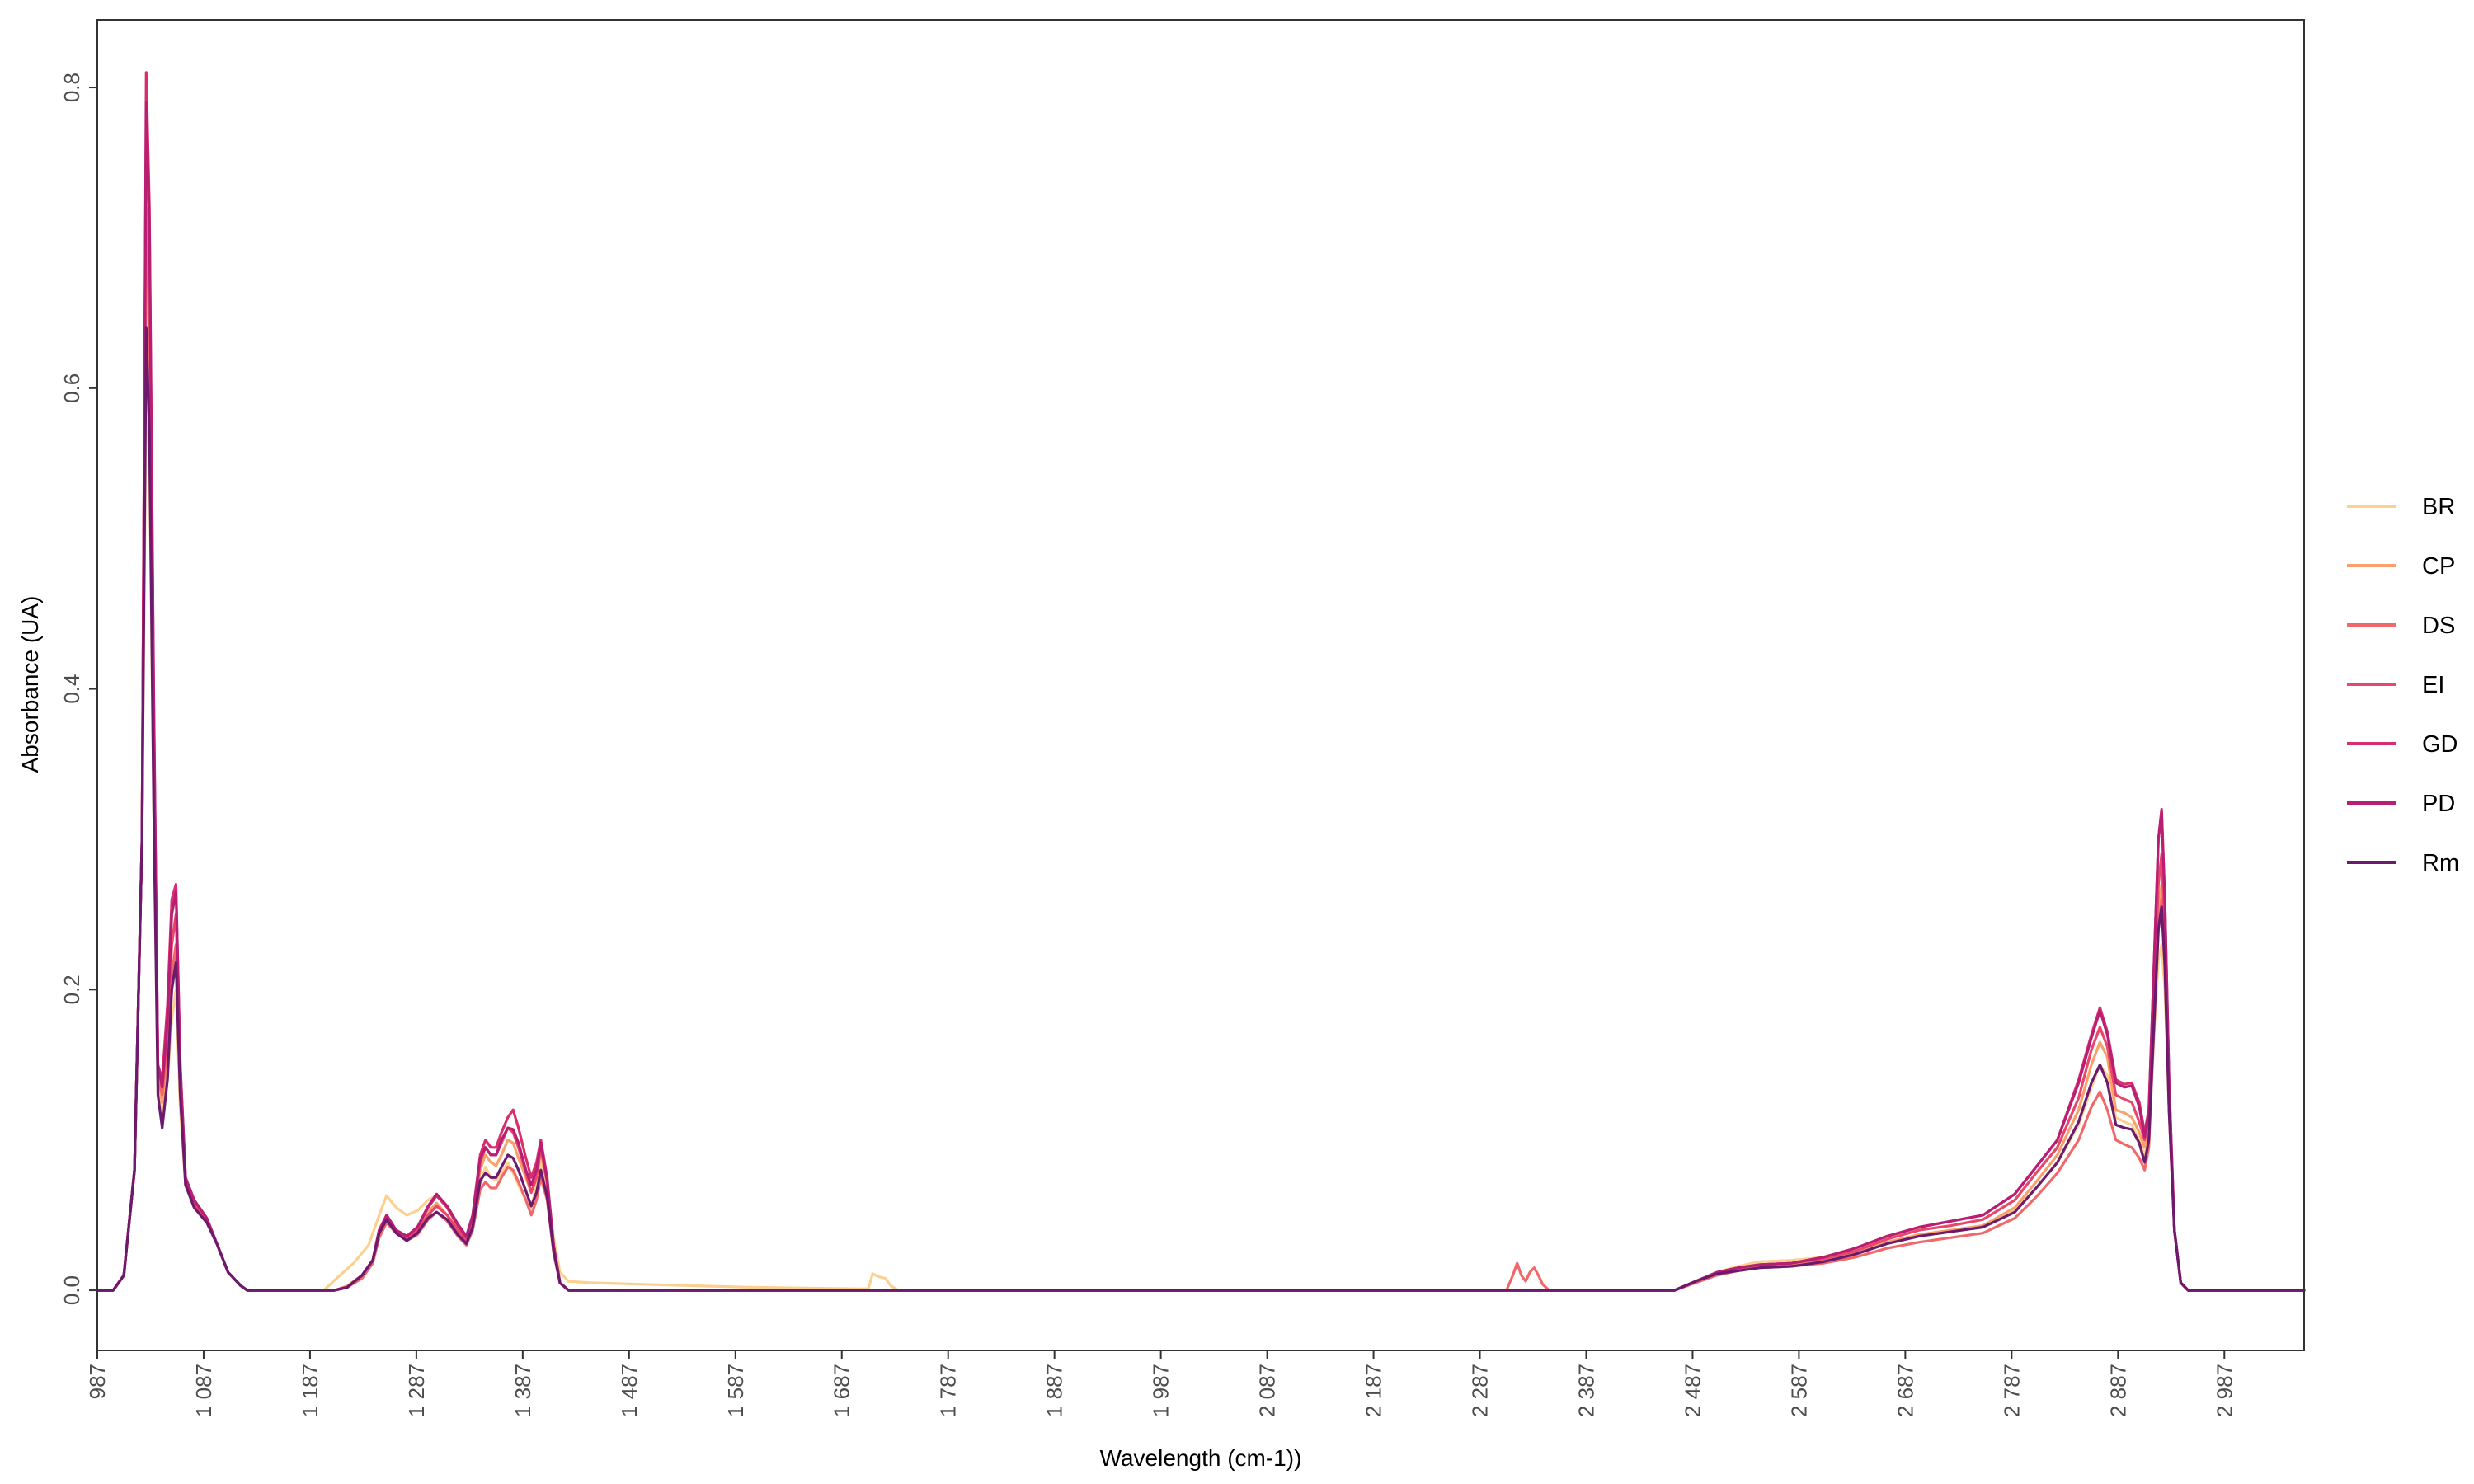  I want to click on legend-label-ds: DS, so click(2438, 626).